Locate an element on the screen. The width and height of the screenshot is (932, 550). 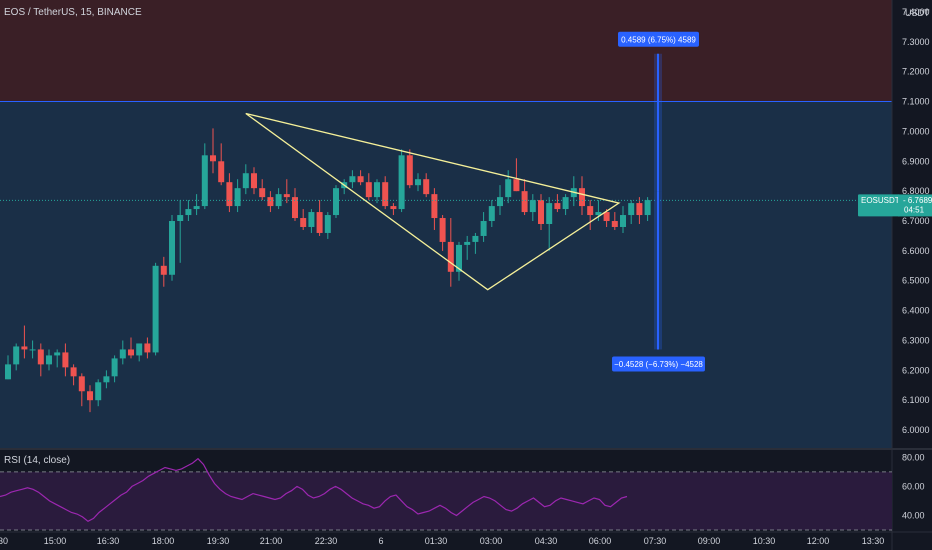
measure-up-label-box is located at coordinates (658, 39).